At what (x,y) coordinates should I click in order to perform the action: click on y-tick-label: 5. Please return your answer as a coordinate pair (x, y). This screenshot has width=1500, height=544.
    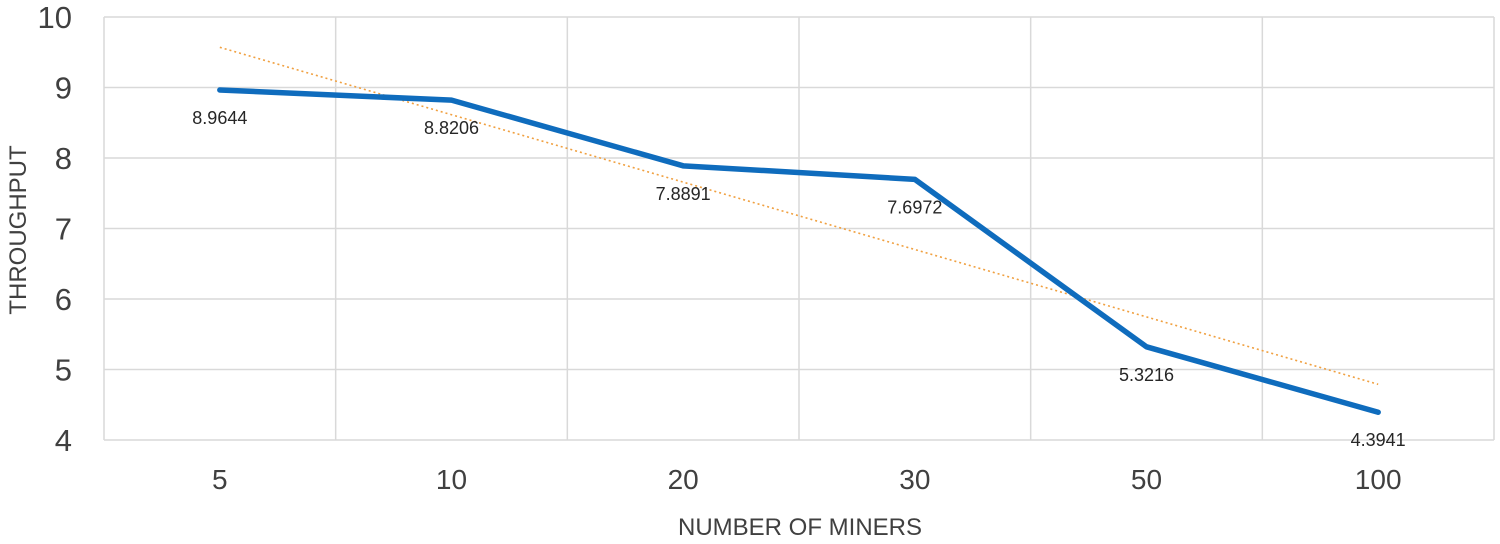
    Looking at the image, I should click on (63, 370).